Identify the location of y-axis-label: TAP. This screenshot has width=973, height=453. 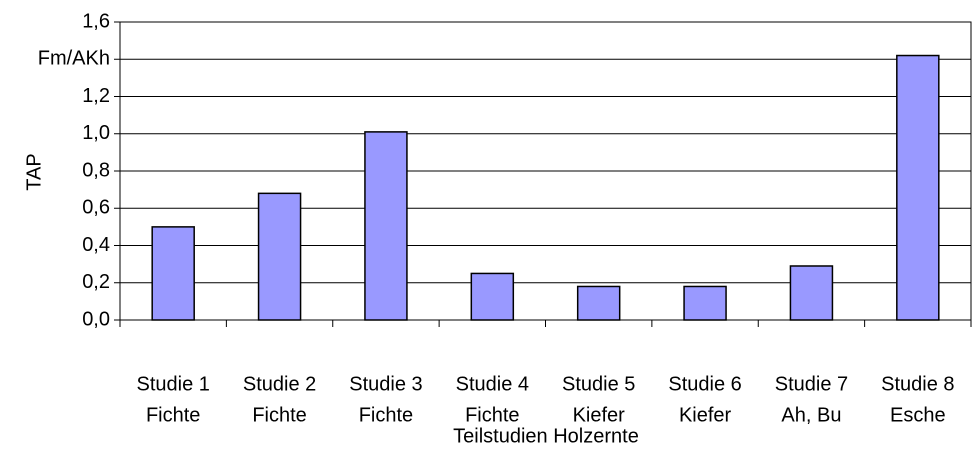
(34, 171).